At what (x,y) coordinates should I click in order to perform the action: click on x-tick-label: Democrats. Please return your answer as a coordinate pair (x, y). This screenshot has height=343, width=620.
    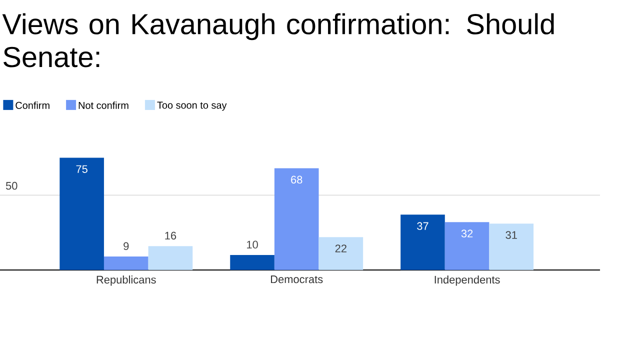
    Looking at the image, I should click on (297, 280).